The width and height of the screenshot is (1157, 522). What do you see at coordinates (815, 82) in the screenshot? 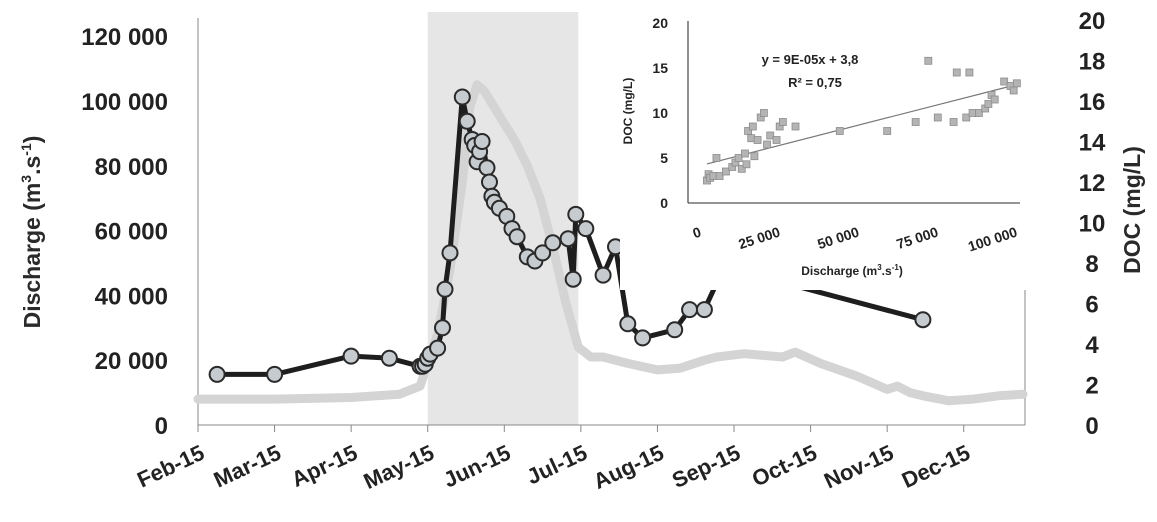
I see `inset-r-squared: R² = 0,75` at bounding box center [815, 82].